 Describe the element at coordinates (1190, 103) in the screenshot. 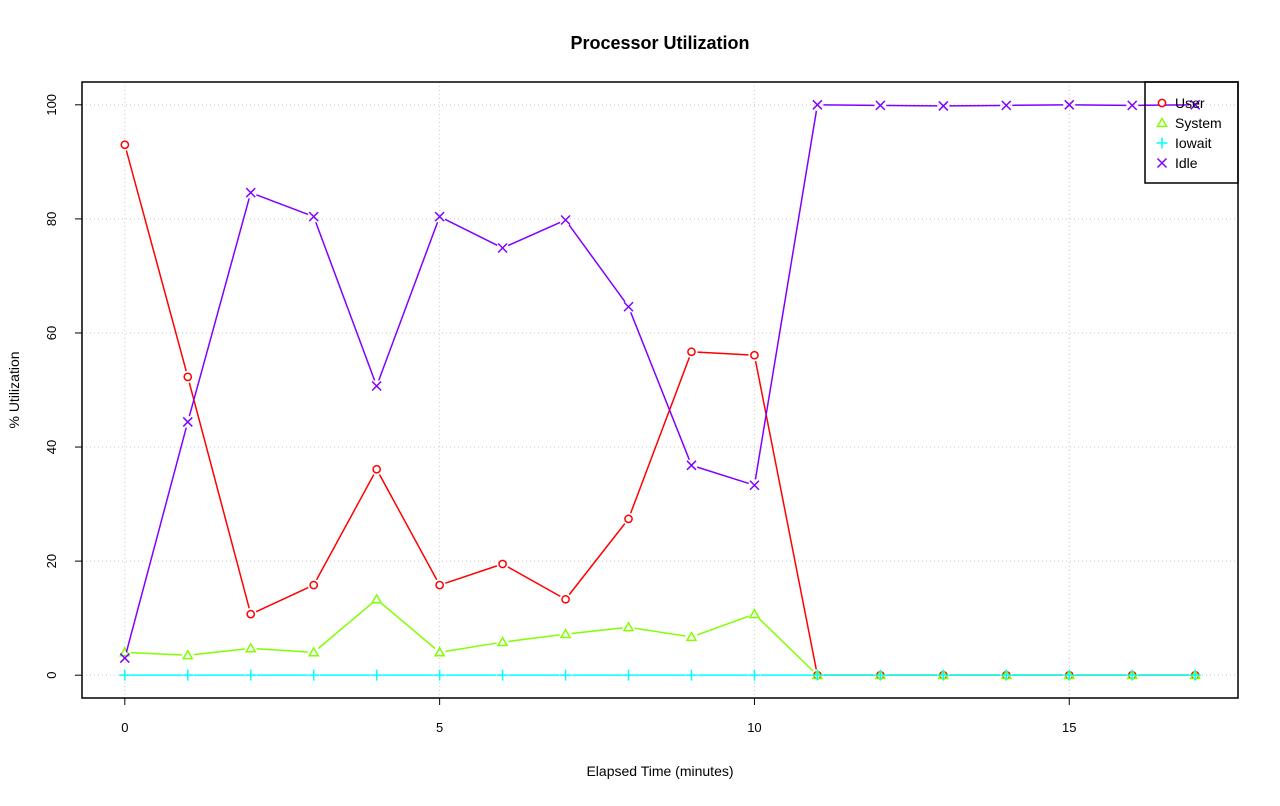

I see `legend-label: User` at that location.